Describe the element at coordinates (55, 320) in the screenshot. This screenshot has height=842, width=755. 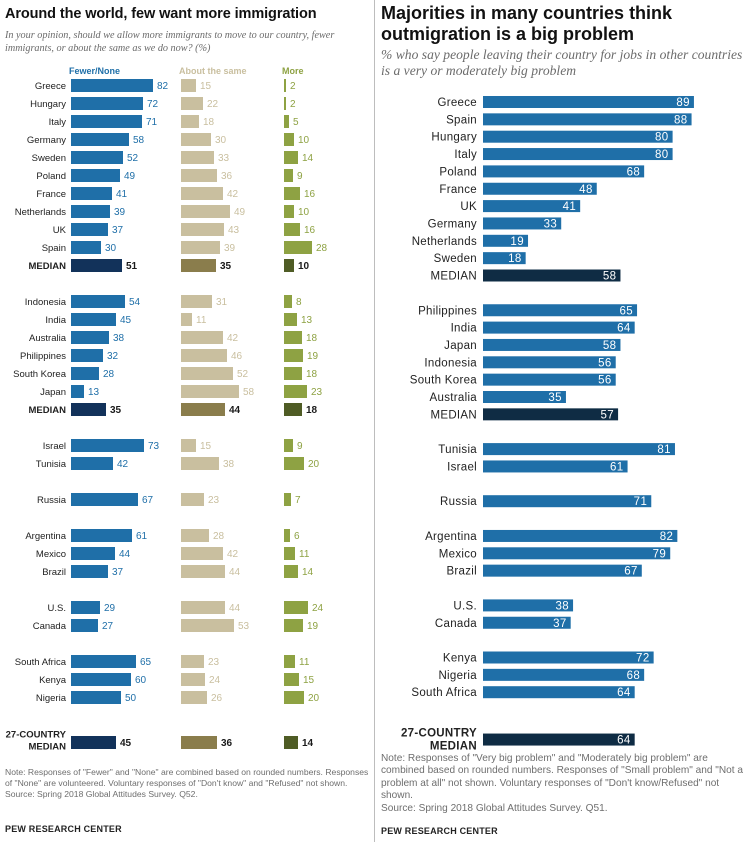
I see `row-label-india: India` at that location.